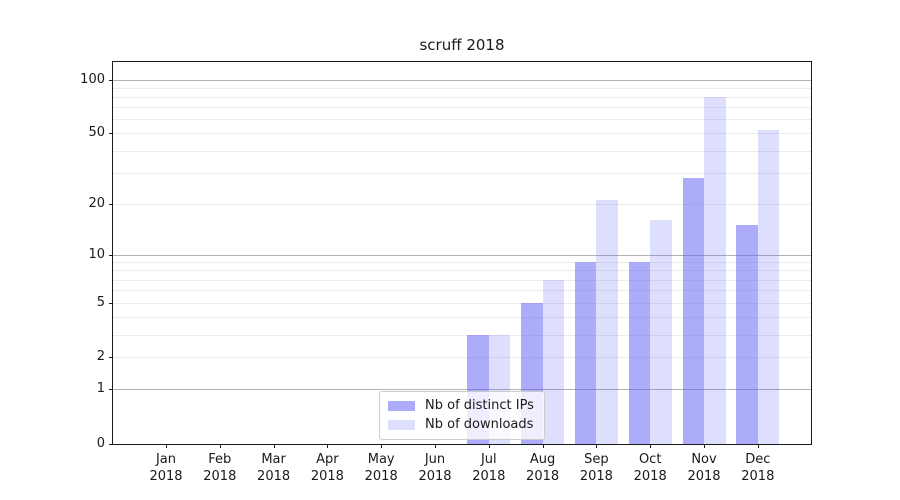  Describe the element at coordinates (220, 468) in the screenshot. I see `x-tick-label-feb: Feb 2018` at that location.